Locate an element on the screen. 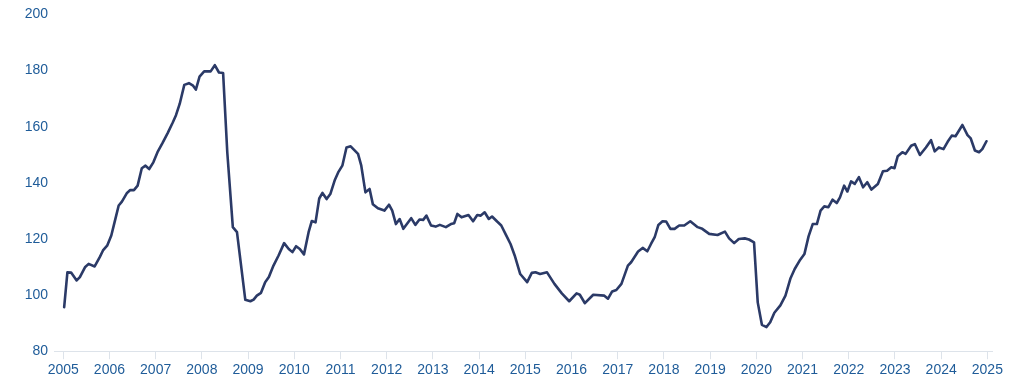  y-tick-label: 200 is located at coordinates (36, 13).